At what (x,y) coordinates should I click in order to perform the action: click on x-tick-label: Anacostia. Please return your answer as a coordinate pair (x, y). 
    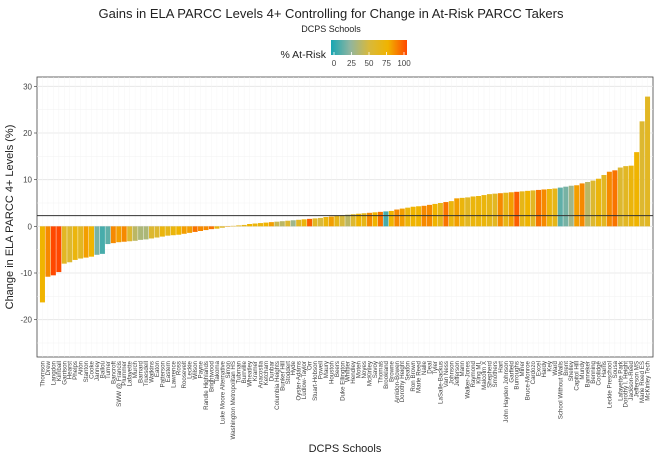
    Looking at the image, I should click on (261, 374).